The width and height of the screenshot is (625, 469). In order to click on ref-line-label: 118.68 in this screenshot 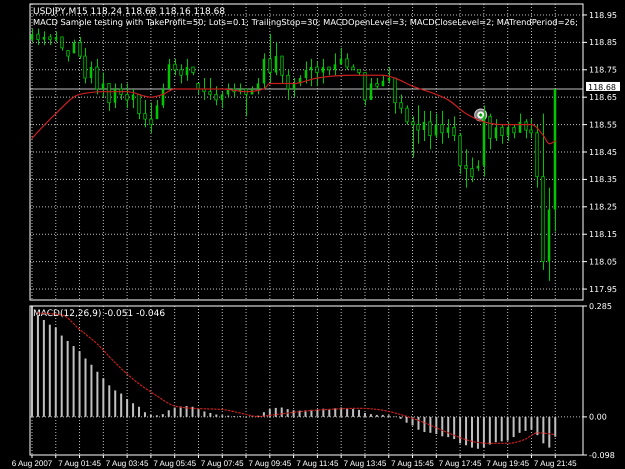, I will do `click(602, 87)`.